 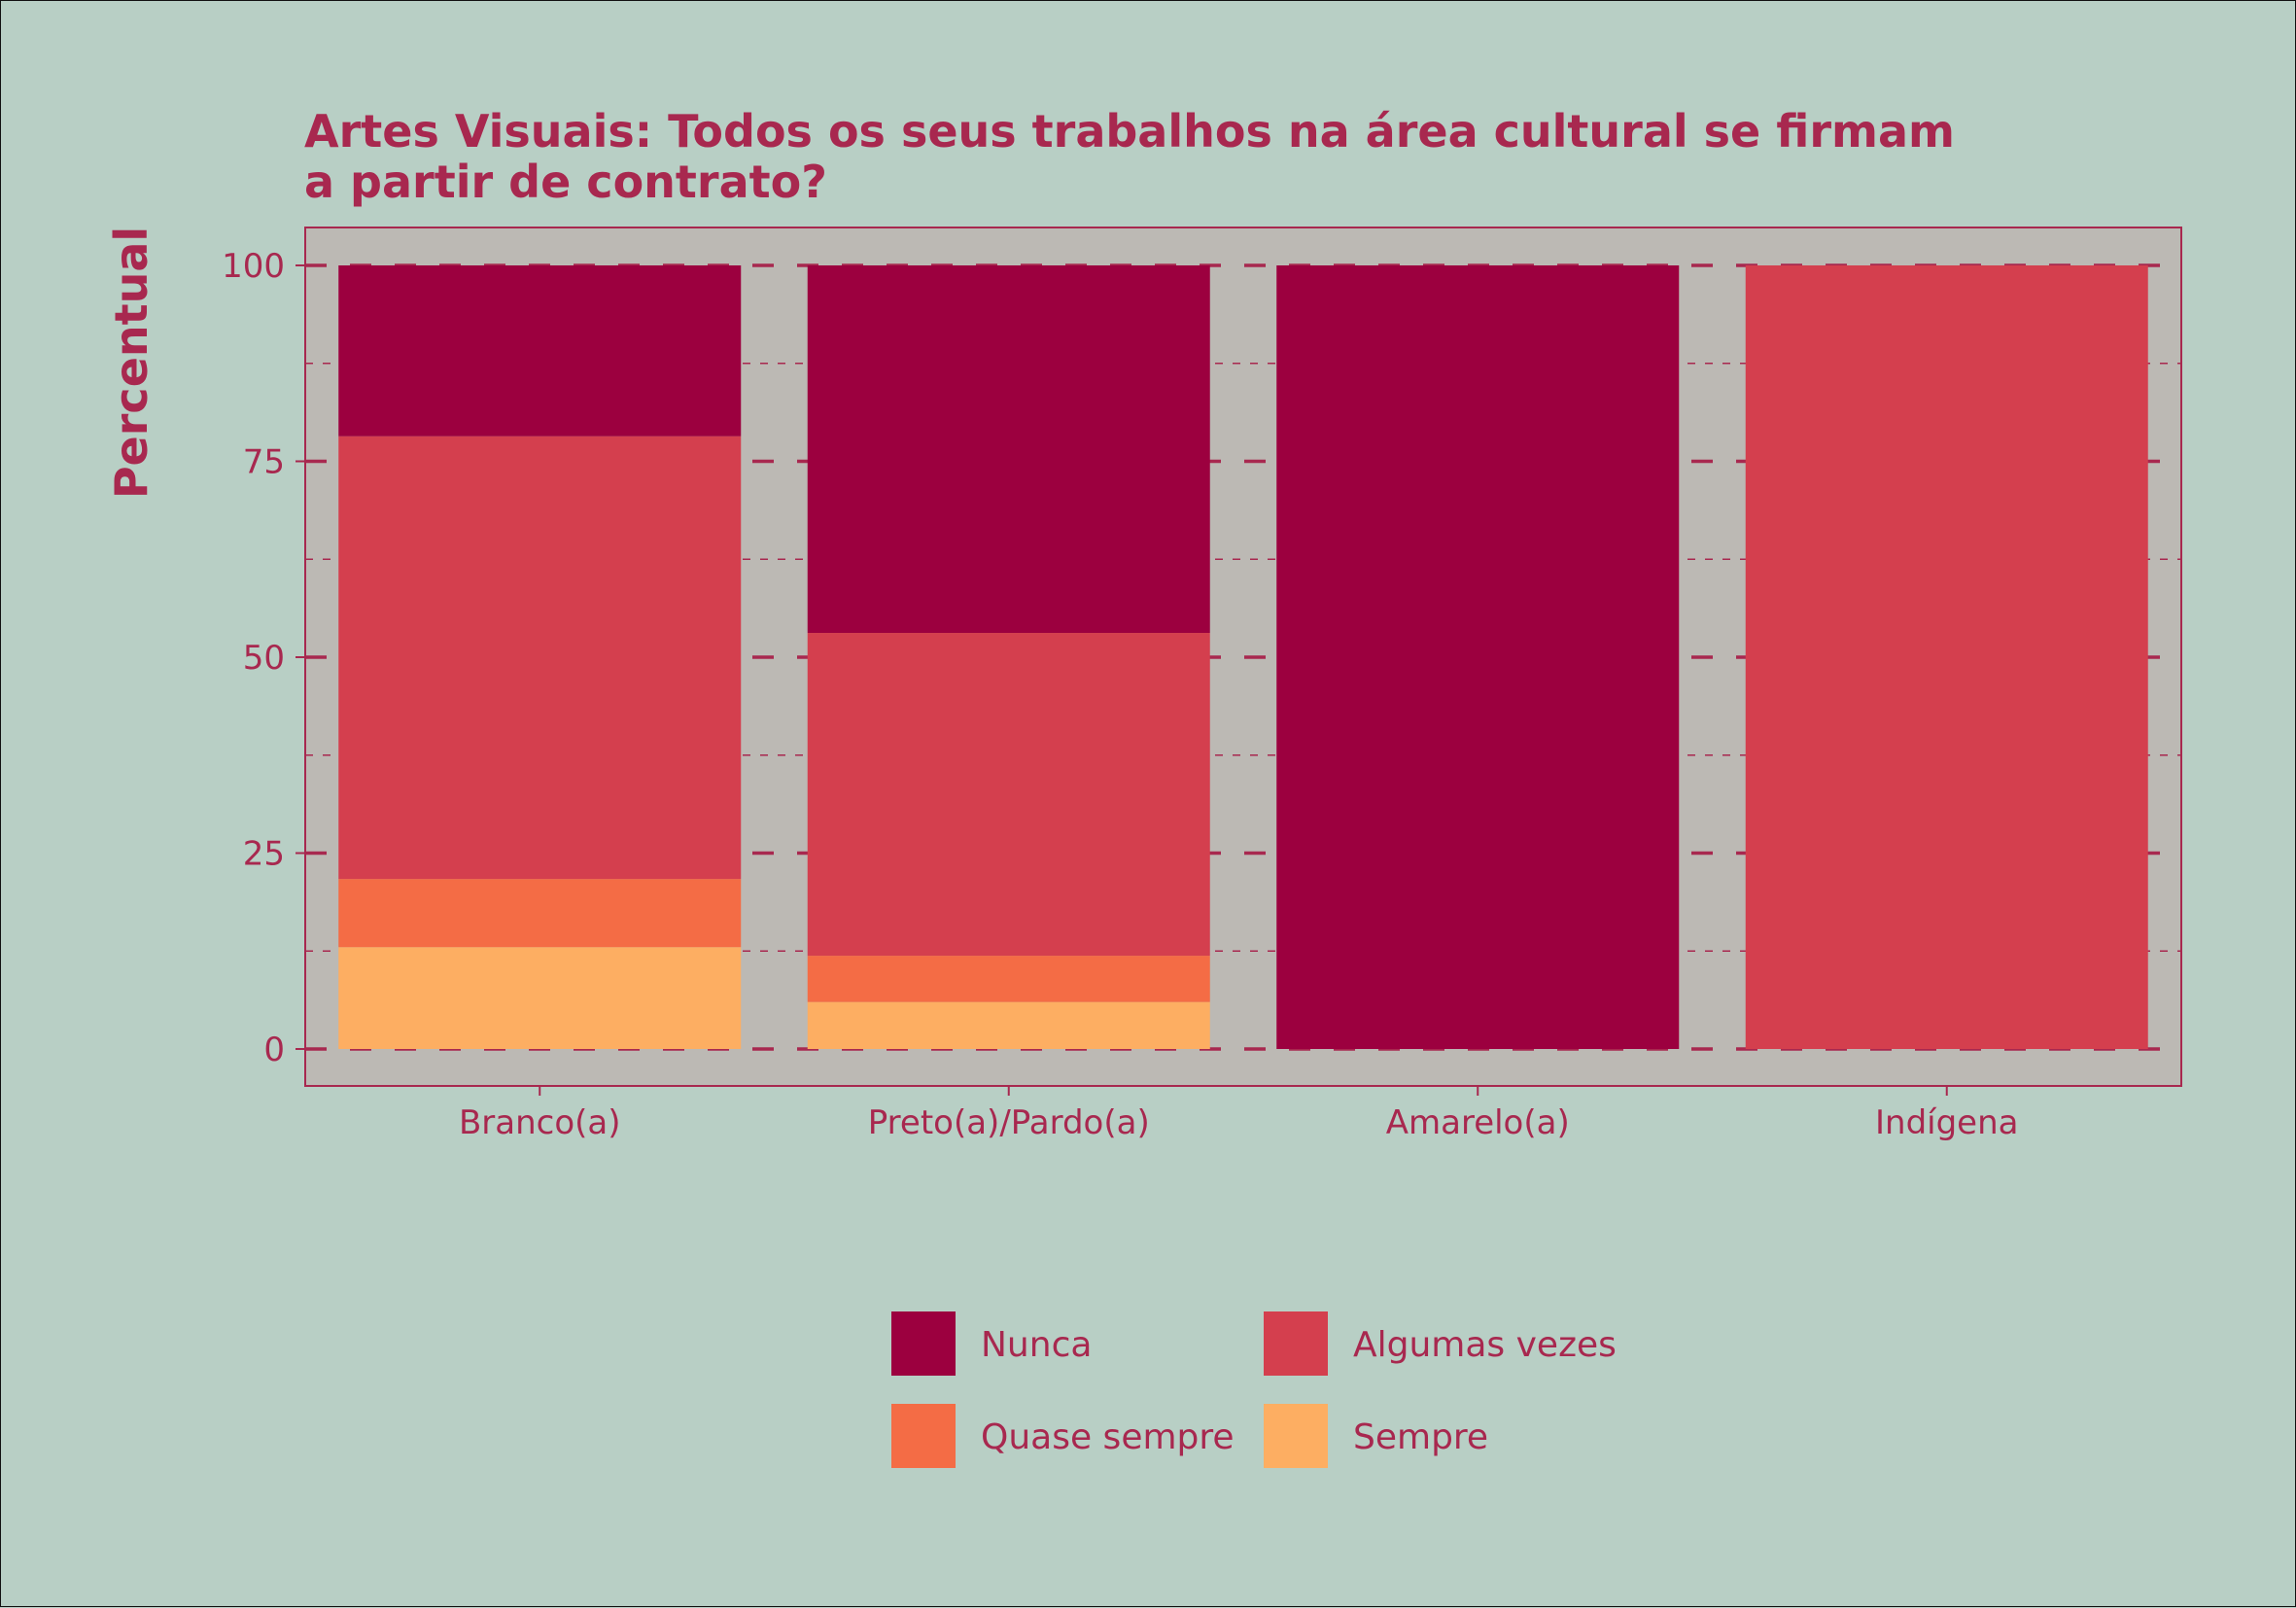 What do you see at coordinates (565, 182) in the screenshot?
I see `chart-title-line-2: a partir de contrato?` at bounding box center [565, 182].